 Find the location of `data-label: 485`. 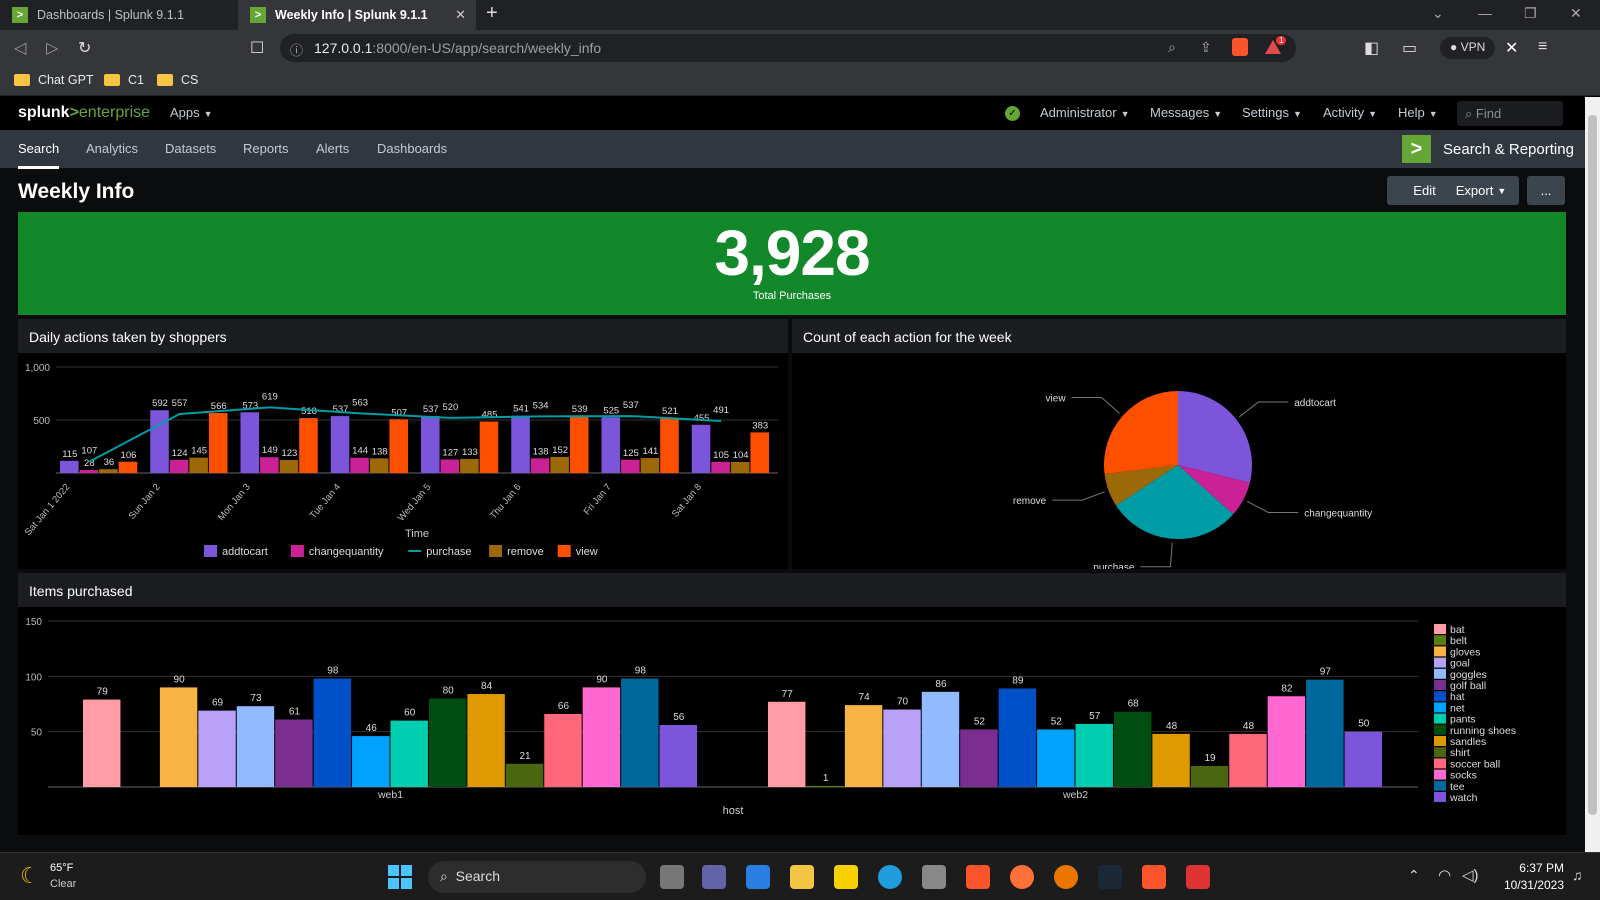

data-label: 485 is located at coordinates (490, 415).